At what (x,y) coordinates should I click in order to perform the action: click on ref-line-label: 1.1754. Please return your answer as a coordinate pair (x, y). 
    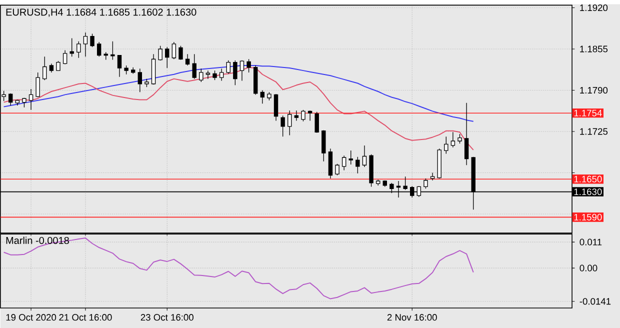
    Looking at the image, I should click on (588, 113).